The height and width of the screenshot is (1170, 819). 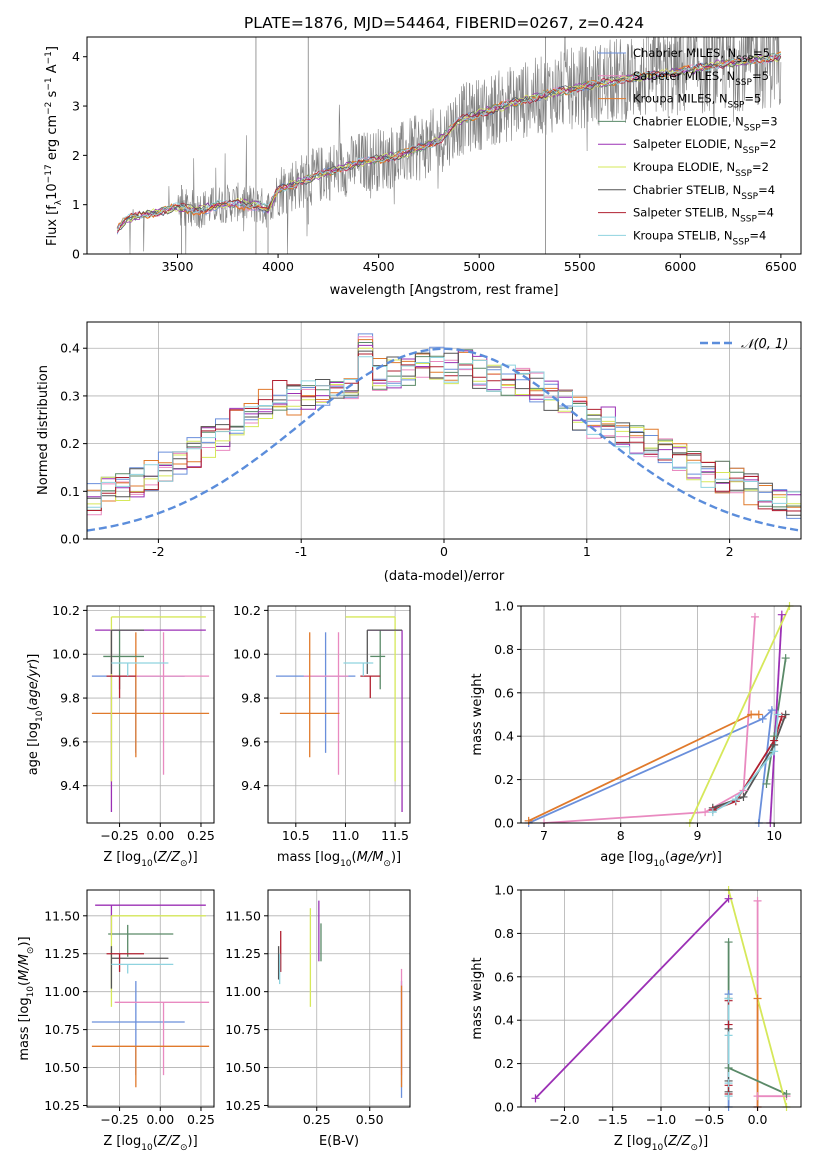 I want to click on x-axis-label: (data-model)/error, so click(x=444, y=576).